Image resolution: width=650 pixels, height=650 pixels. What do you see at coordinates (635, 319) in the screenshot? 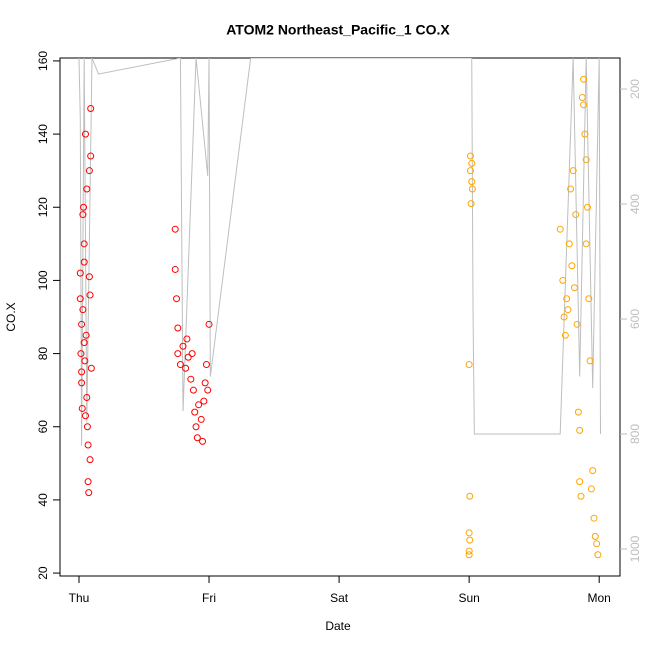
I see `y2-tick-label: 600` at bounding box center [635, 319].